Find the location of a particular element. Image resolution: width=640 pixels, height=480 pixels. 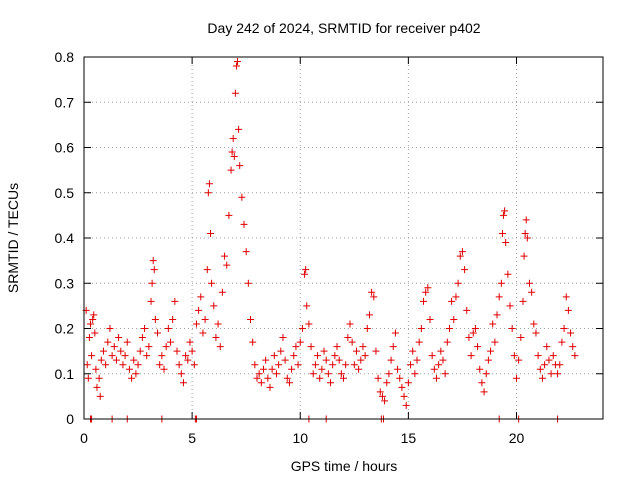

x-tick-label: 5 is located at coordinates (192, 438).